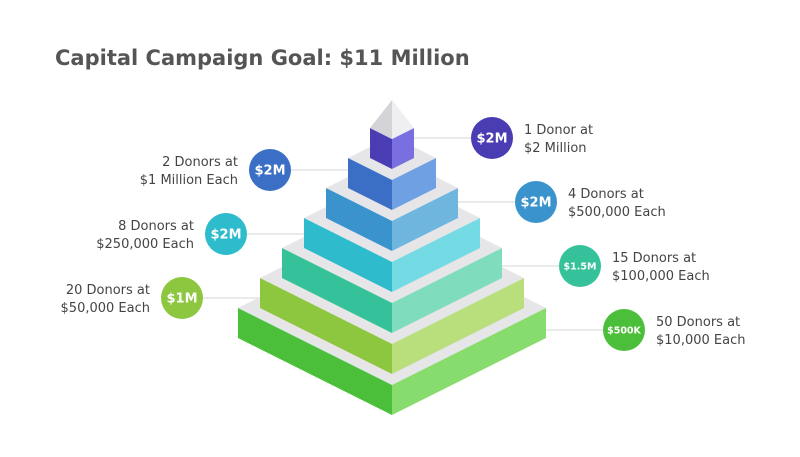 The height and width of the screenshot is (457, 800). Describe the element at coordinates (558, 130) in the screenshot. I see `tier-label: 1 Donor at` at that location.